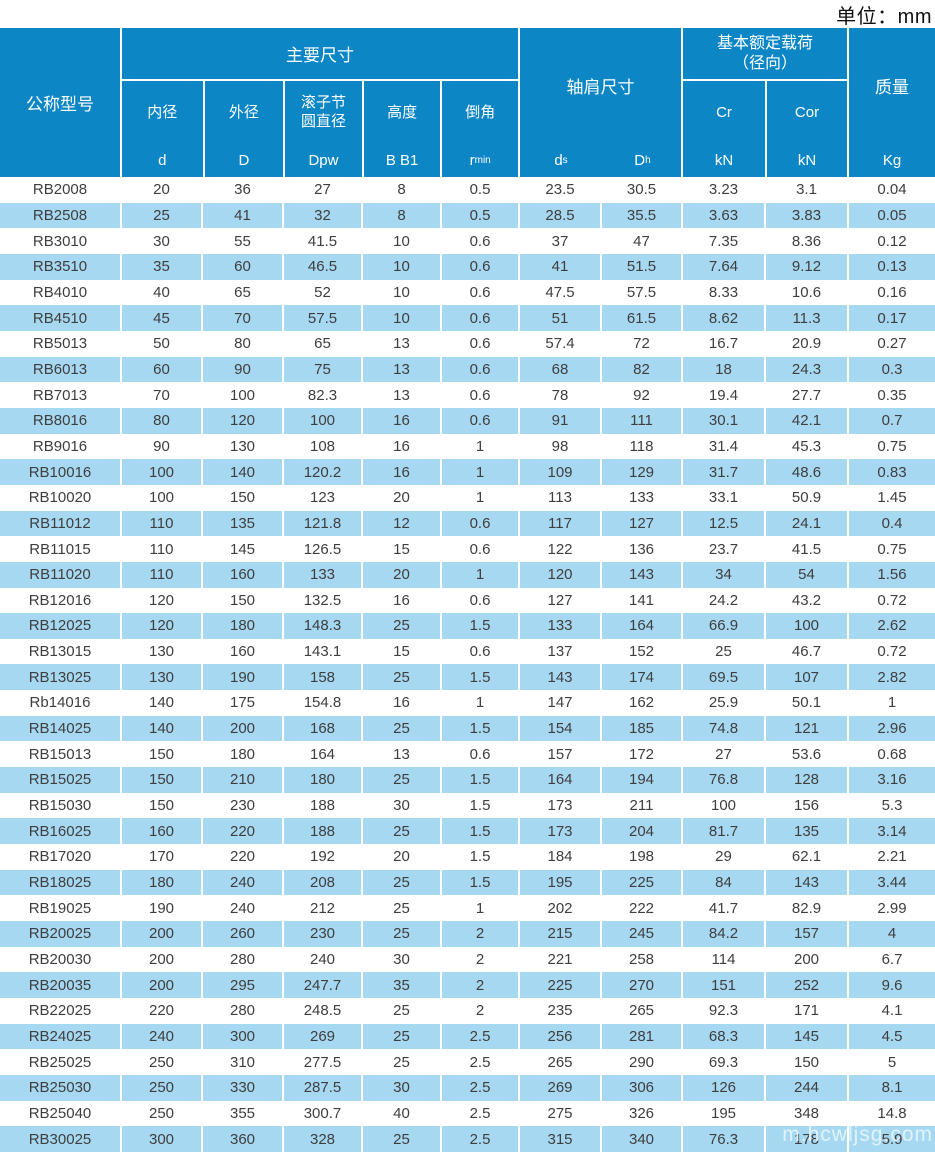 This screenshot has height=1152, width=935. Describe the element at coordinates (321, 626) in the screenshot. I see `cell-value: 148.3` at that location.